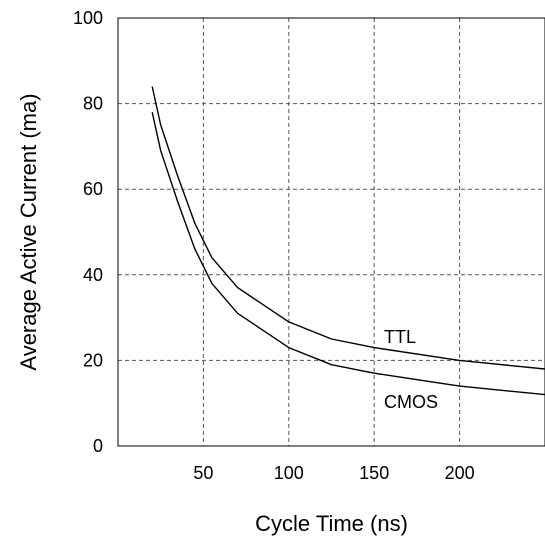 This screenshot has width=545, height=542. I want to click on x-tick-label: 200, so click(460, 473).